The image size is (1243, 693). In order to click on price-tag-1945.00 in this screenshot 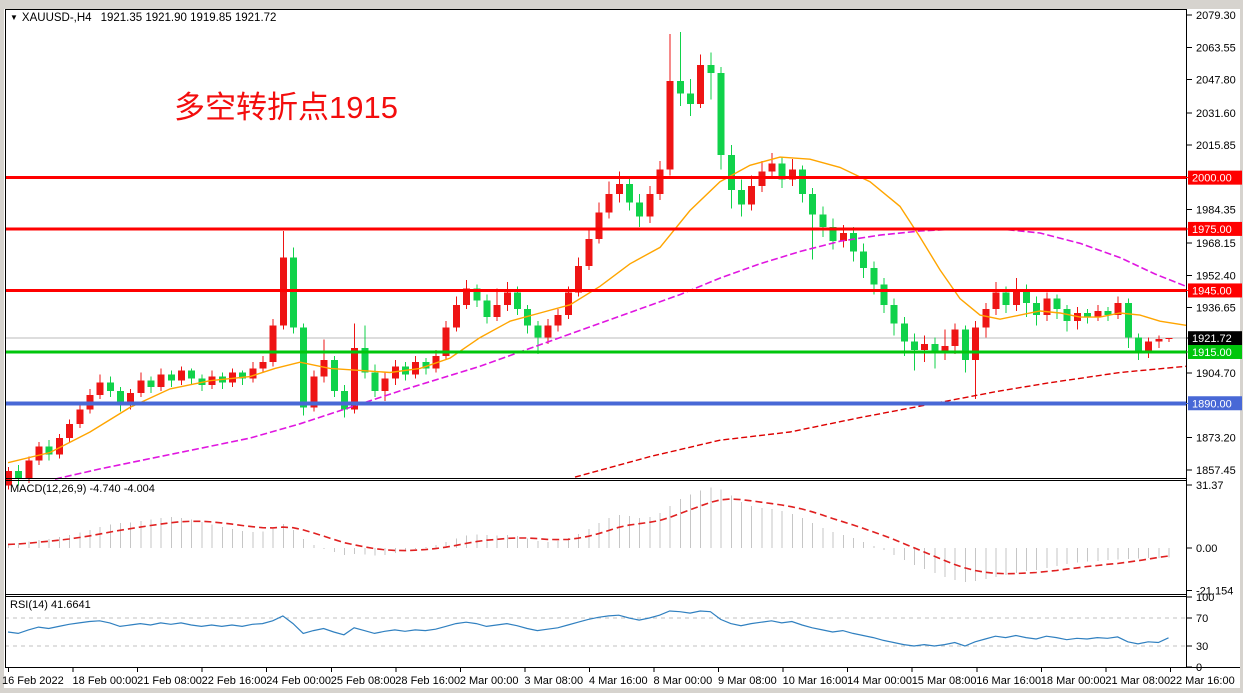, I will do `click(1215, 290)`.